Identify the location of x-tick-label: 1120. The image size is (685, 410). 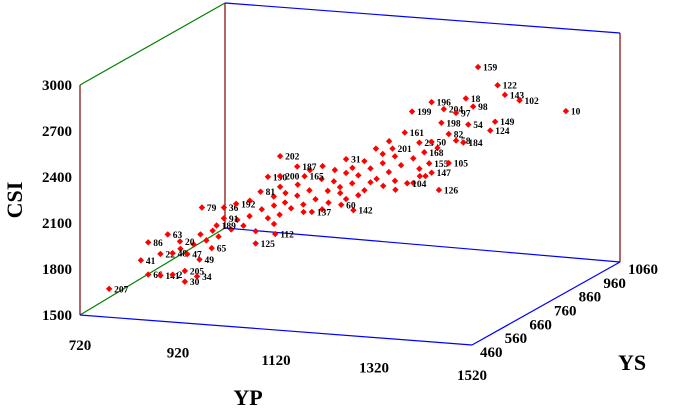
(275, 361).